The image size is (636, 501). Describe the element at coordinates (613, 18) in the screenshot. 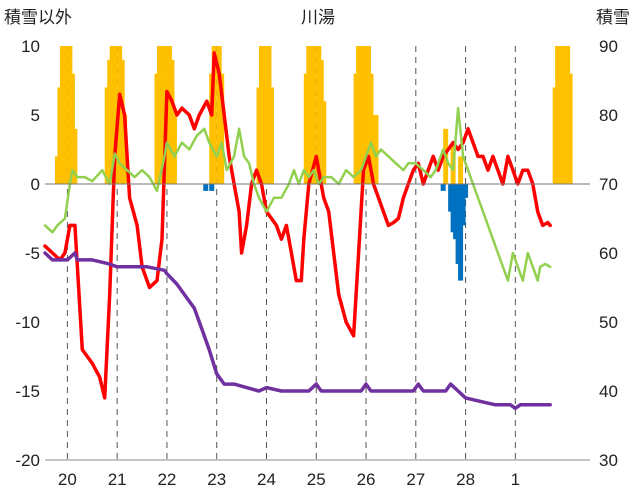

I see `y-right-axis-title: 積雪` at that location.